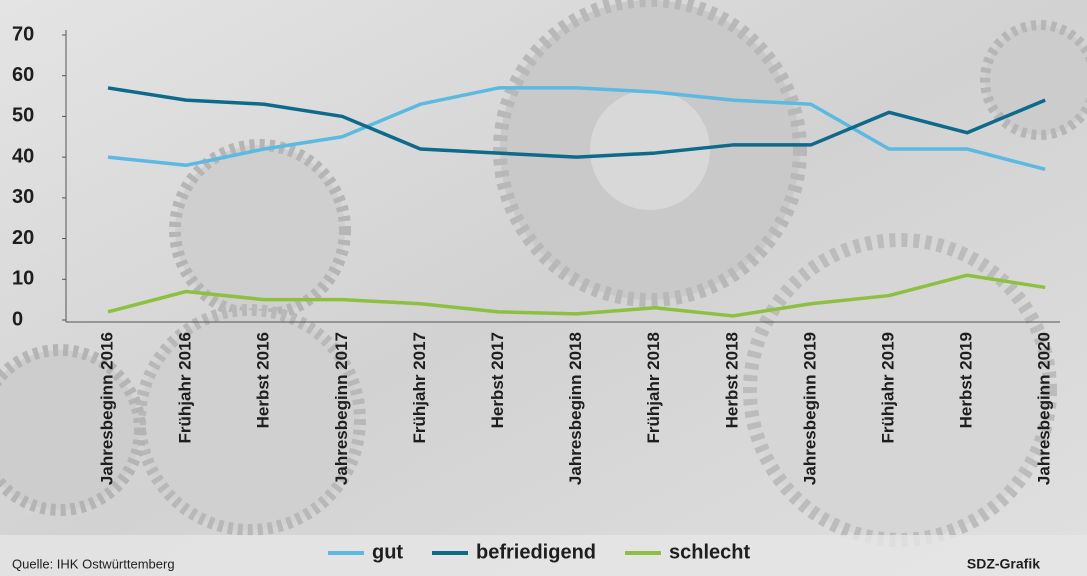  What do you see at coordinates (575, 408) in the screenshot?
I see `x-tick-label: Jahresbeginn 2018` at bounding box center [575, 408].